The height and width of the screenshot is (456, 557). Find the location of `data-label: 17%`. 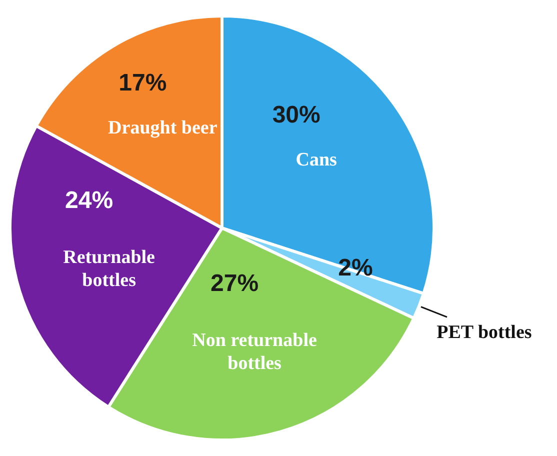

data-label: 17% is located at coordinates (142, 83).